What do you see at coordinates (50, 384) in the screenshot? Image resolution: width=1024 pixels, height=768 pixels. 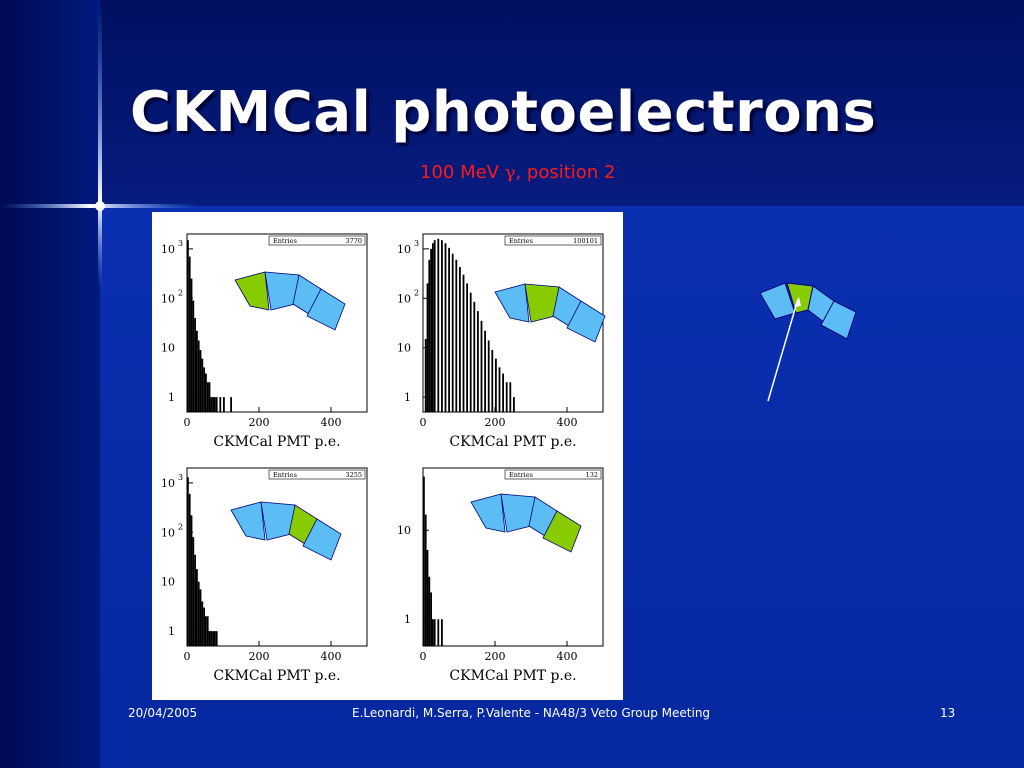 I see `background-left-band` at bounding box center [50, 384].